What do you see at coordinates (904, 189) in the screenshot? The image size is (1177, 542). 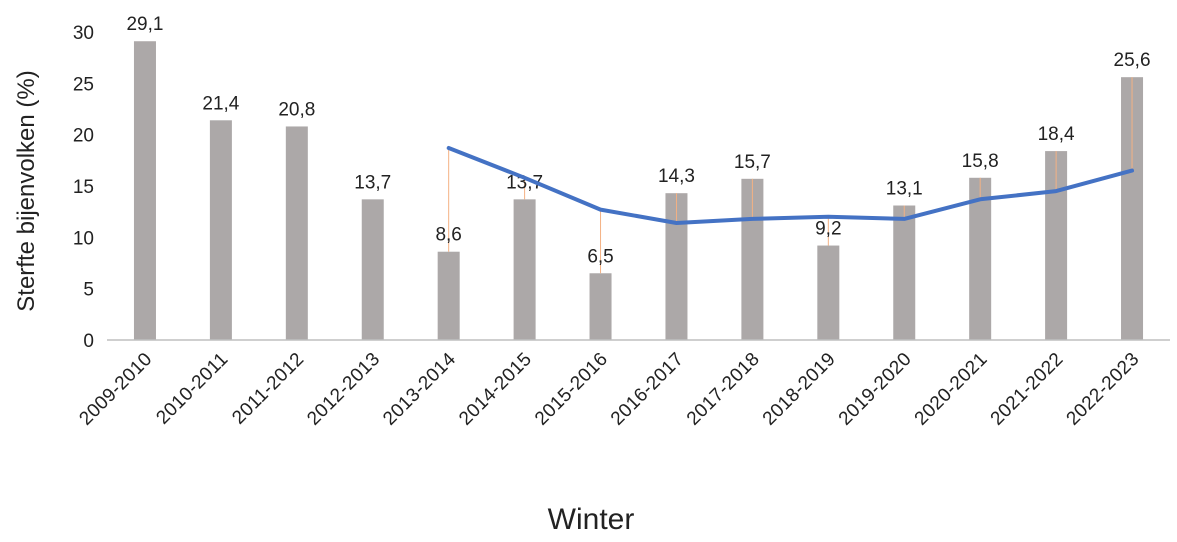 I see `data-label: 13,1` at bounding box center [904, 189].